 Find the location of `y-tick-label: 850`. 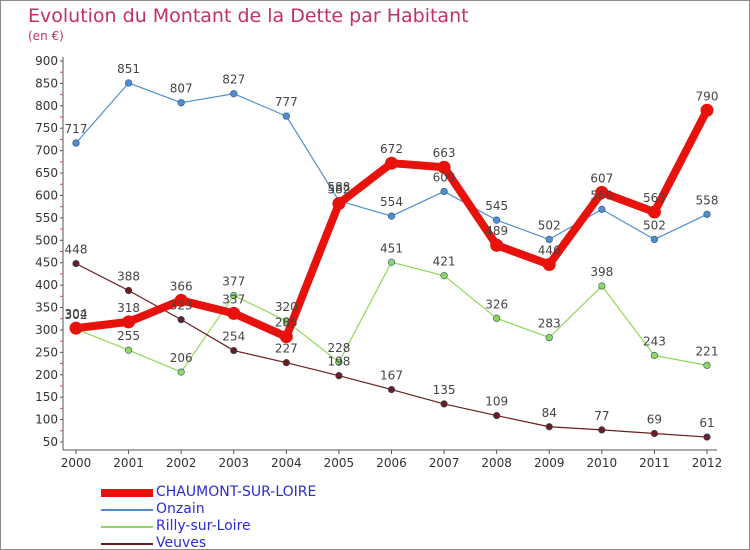

y-tick-label: 850 is located at coordinates (46, 83).